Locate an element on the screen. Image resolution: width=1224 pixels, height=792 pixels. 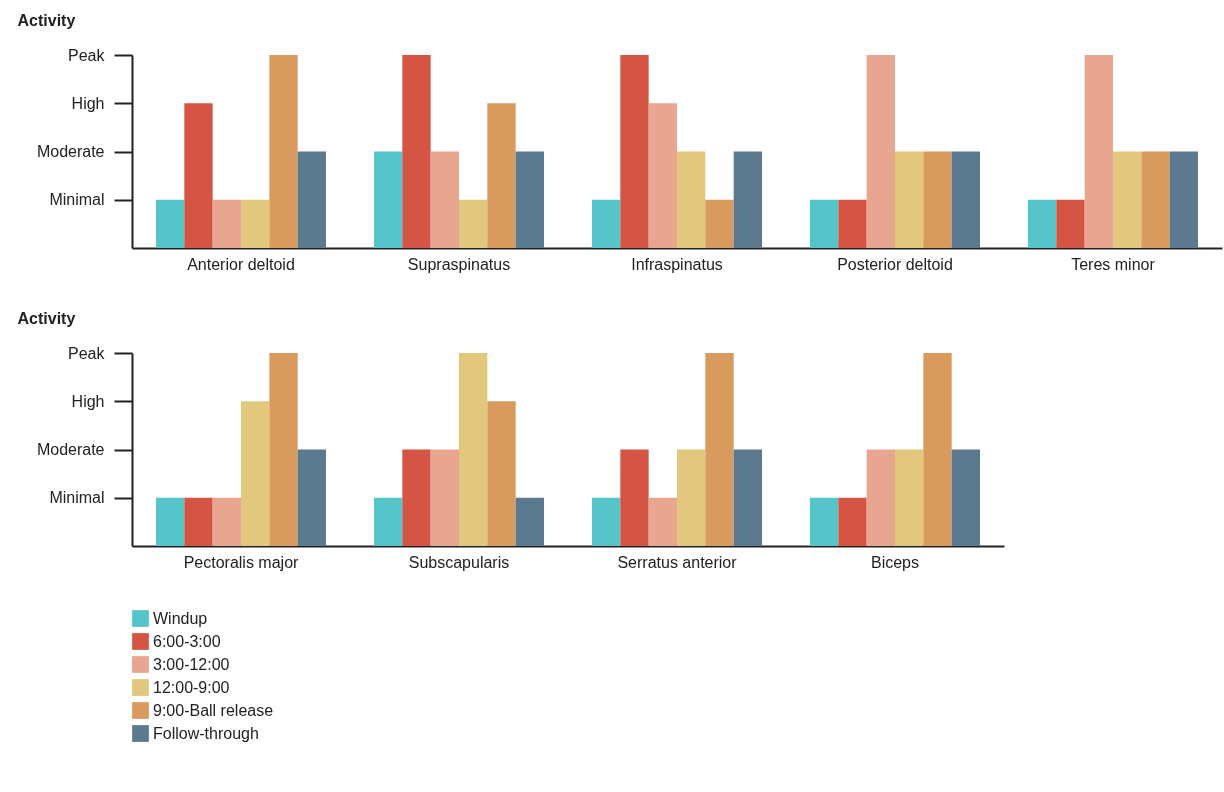
x-tick-label: Supraspinatus is located at coordinates (459, 264).